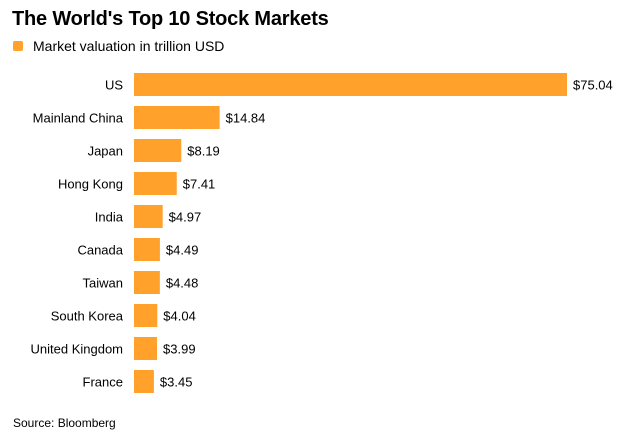  What do you see at coordinates (18, 46) in the screenshot?
I see `legend-swatch` at bounding box center [18, 46].